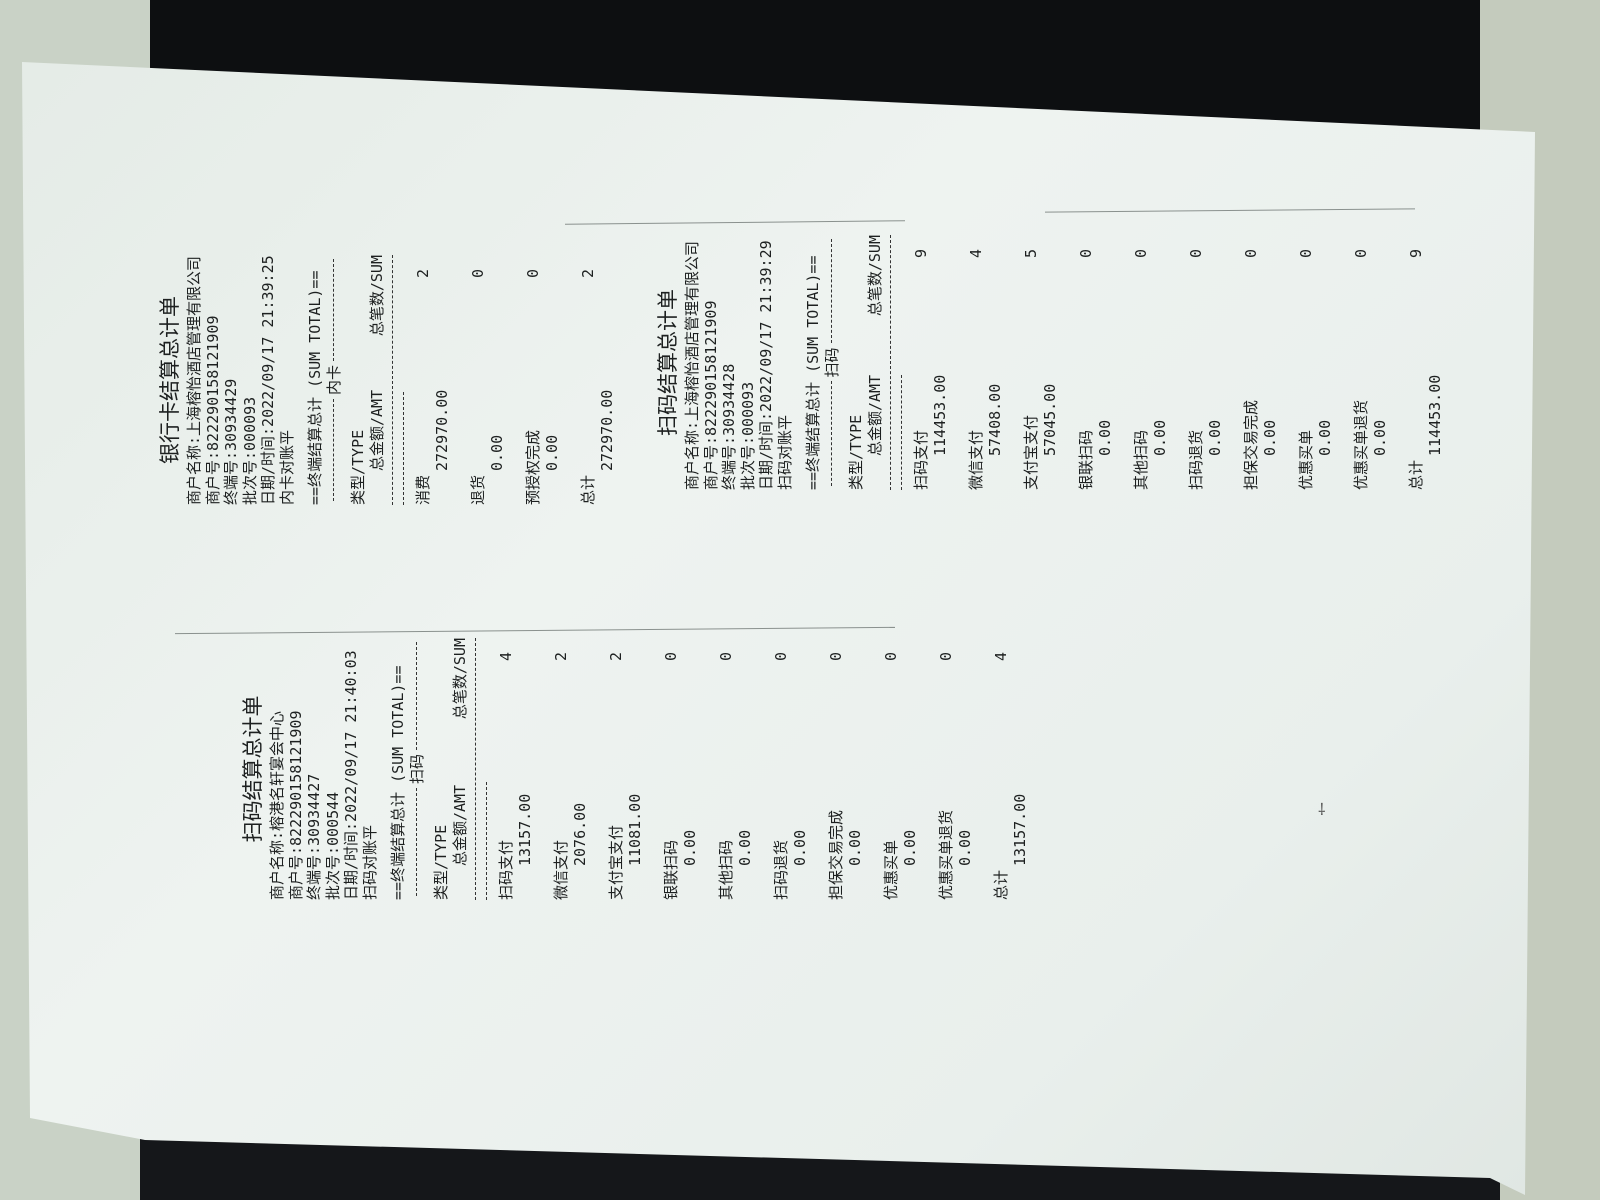  I want to click on row-type: 优惠买单, so click(1306, 459).